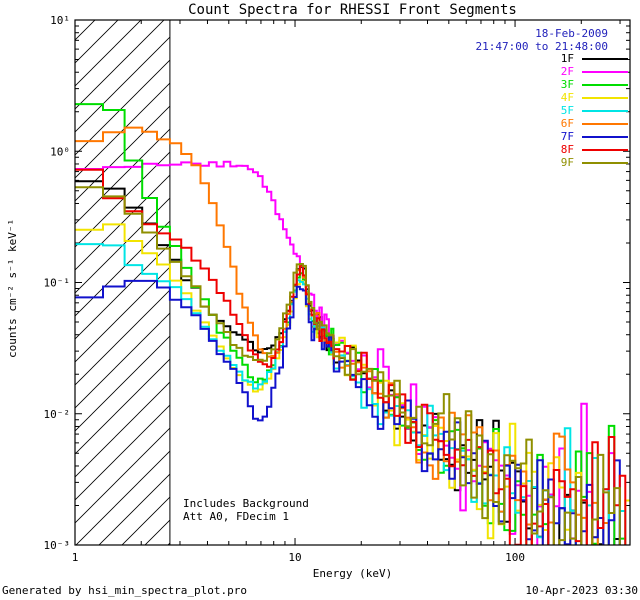 The image size is (640, 600). I want to click on x-tick-label: 1, so click(75, 557).